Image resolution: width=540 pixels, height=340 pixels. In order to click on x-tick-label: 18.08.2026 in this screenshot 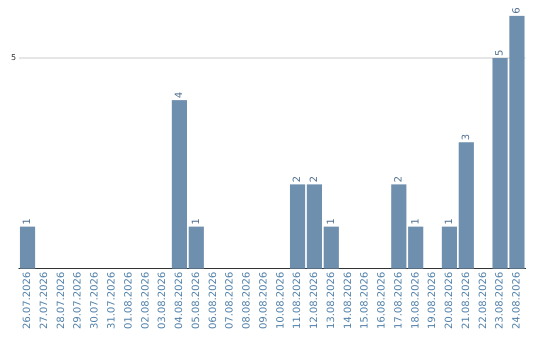, I will do `click(416, 301)`.